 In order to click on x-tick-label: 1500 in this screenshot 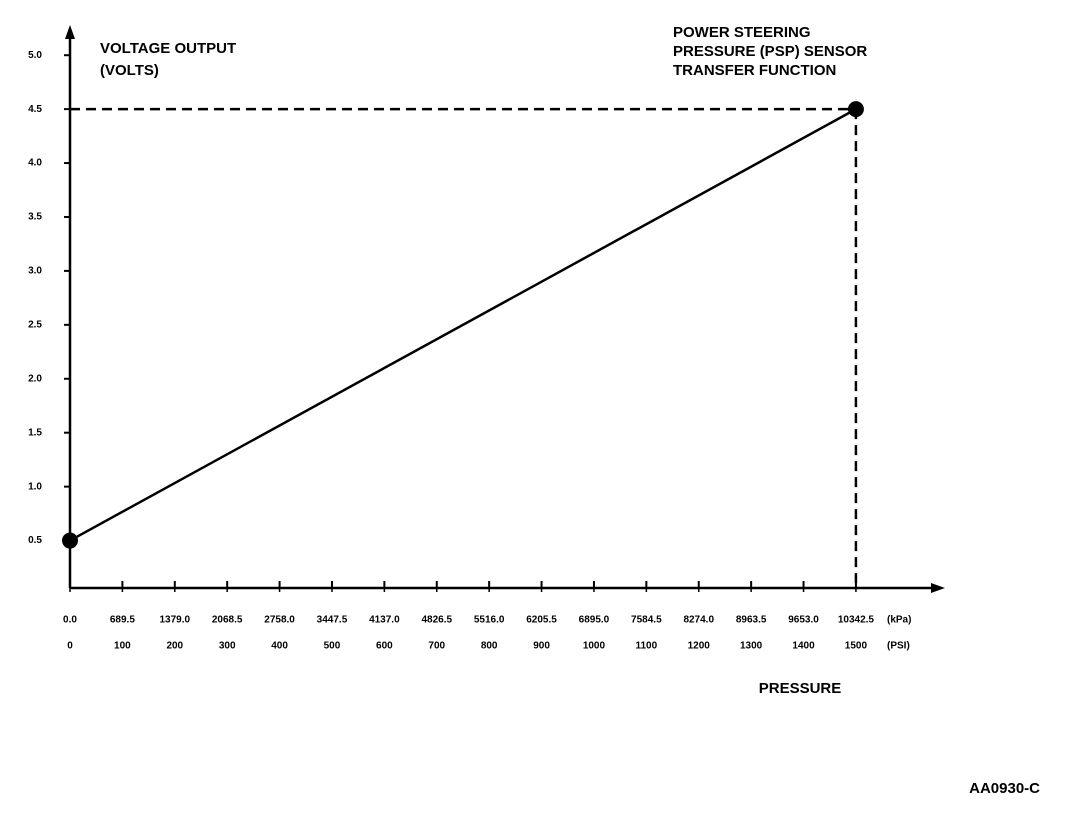, I will do `click(856, 646)`.